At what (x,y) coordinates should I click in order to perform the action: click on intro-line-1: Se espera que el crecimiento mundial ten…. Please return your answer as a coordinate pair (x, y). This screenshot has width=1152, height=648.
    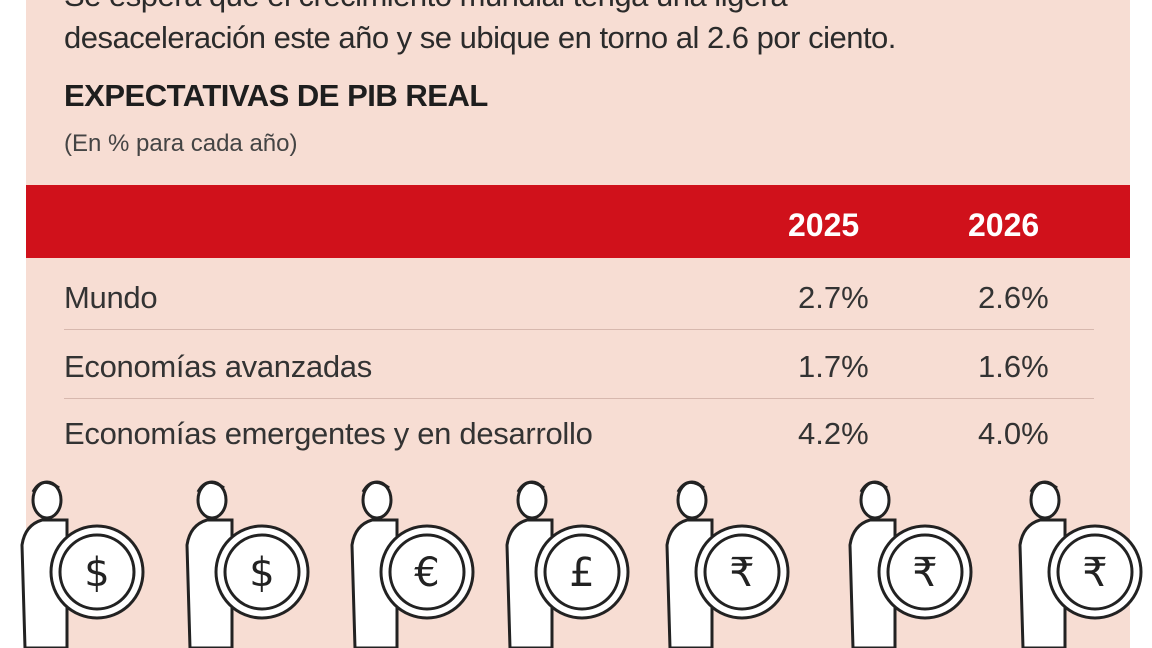
    Looking at the image, I should click on (426, 7).